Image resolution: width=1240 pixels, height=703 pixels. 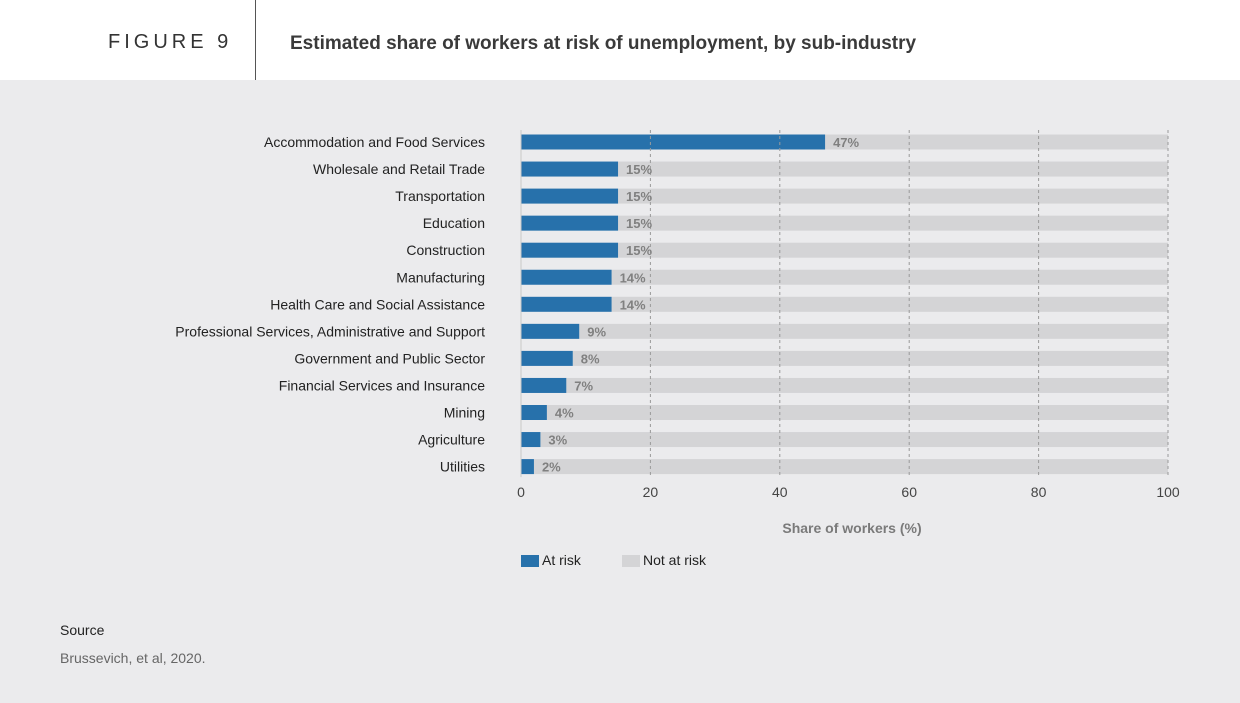 I want to click on category-label: Wholesale and Retail Trade, so click(x=399, y=169).